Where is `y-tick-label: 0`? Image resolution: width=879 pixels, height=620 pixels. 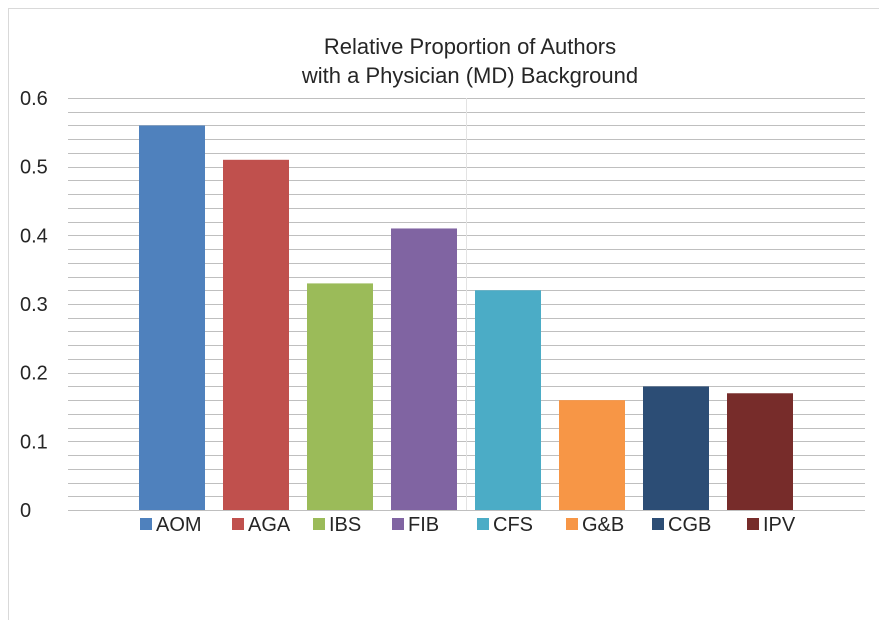 y-tick-label: 0 is located at coordinates (25, 511).